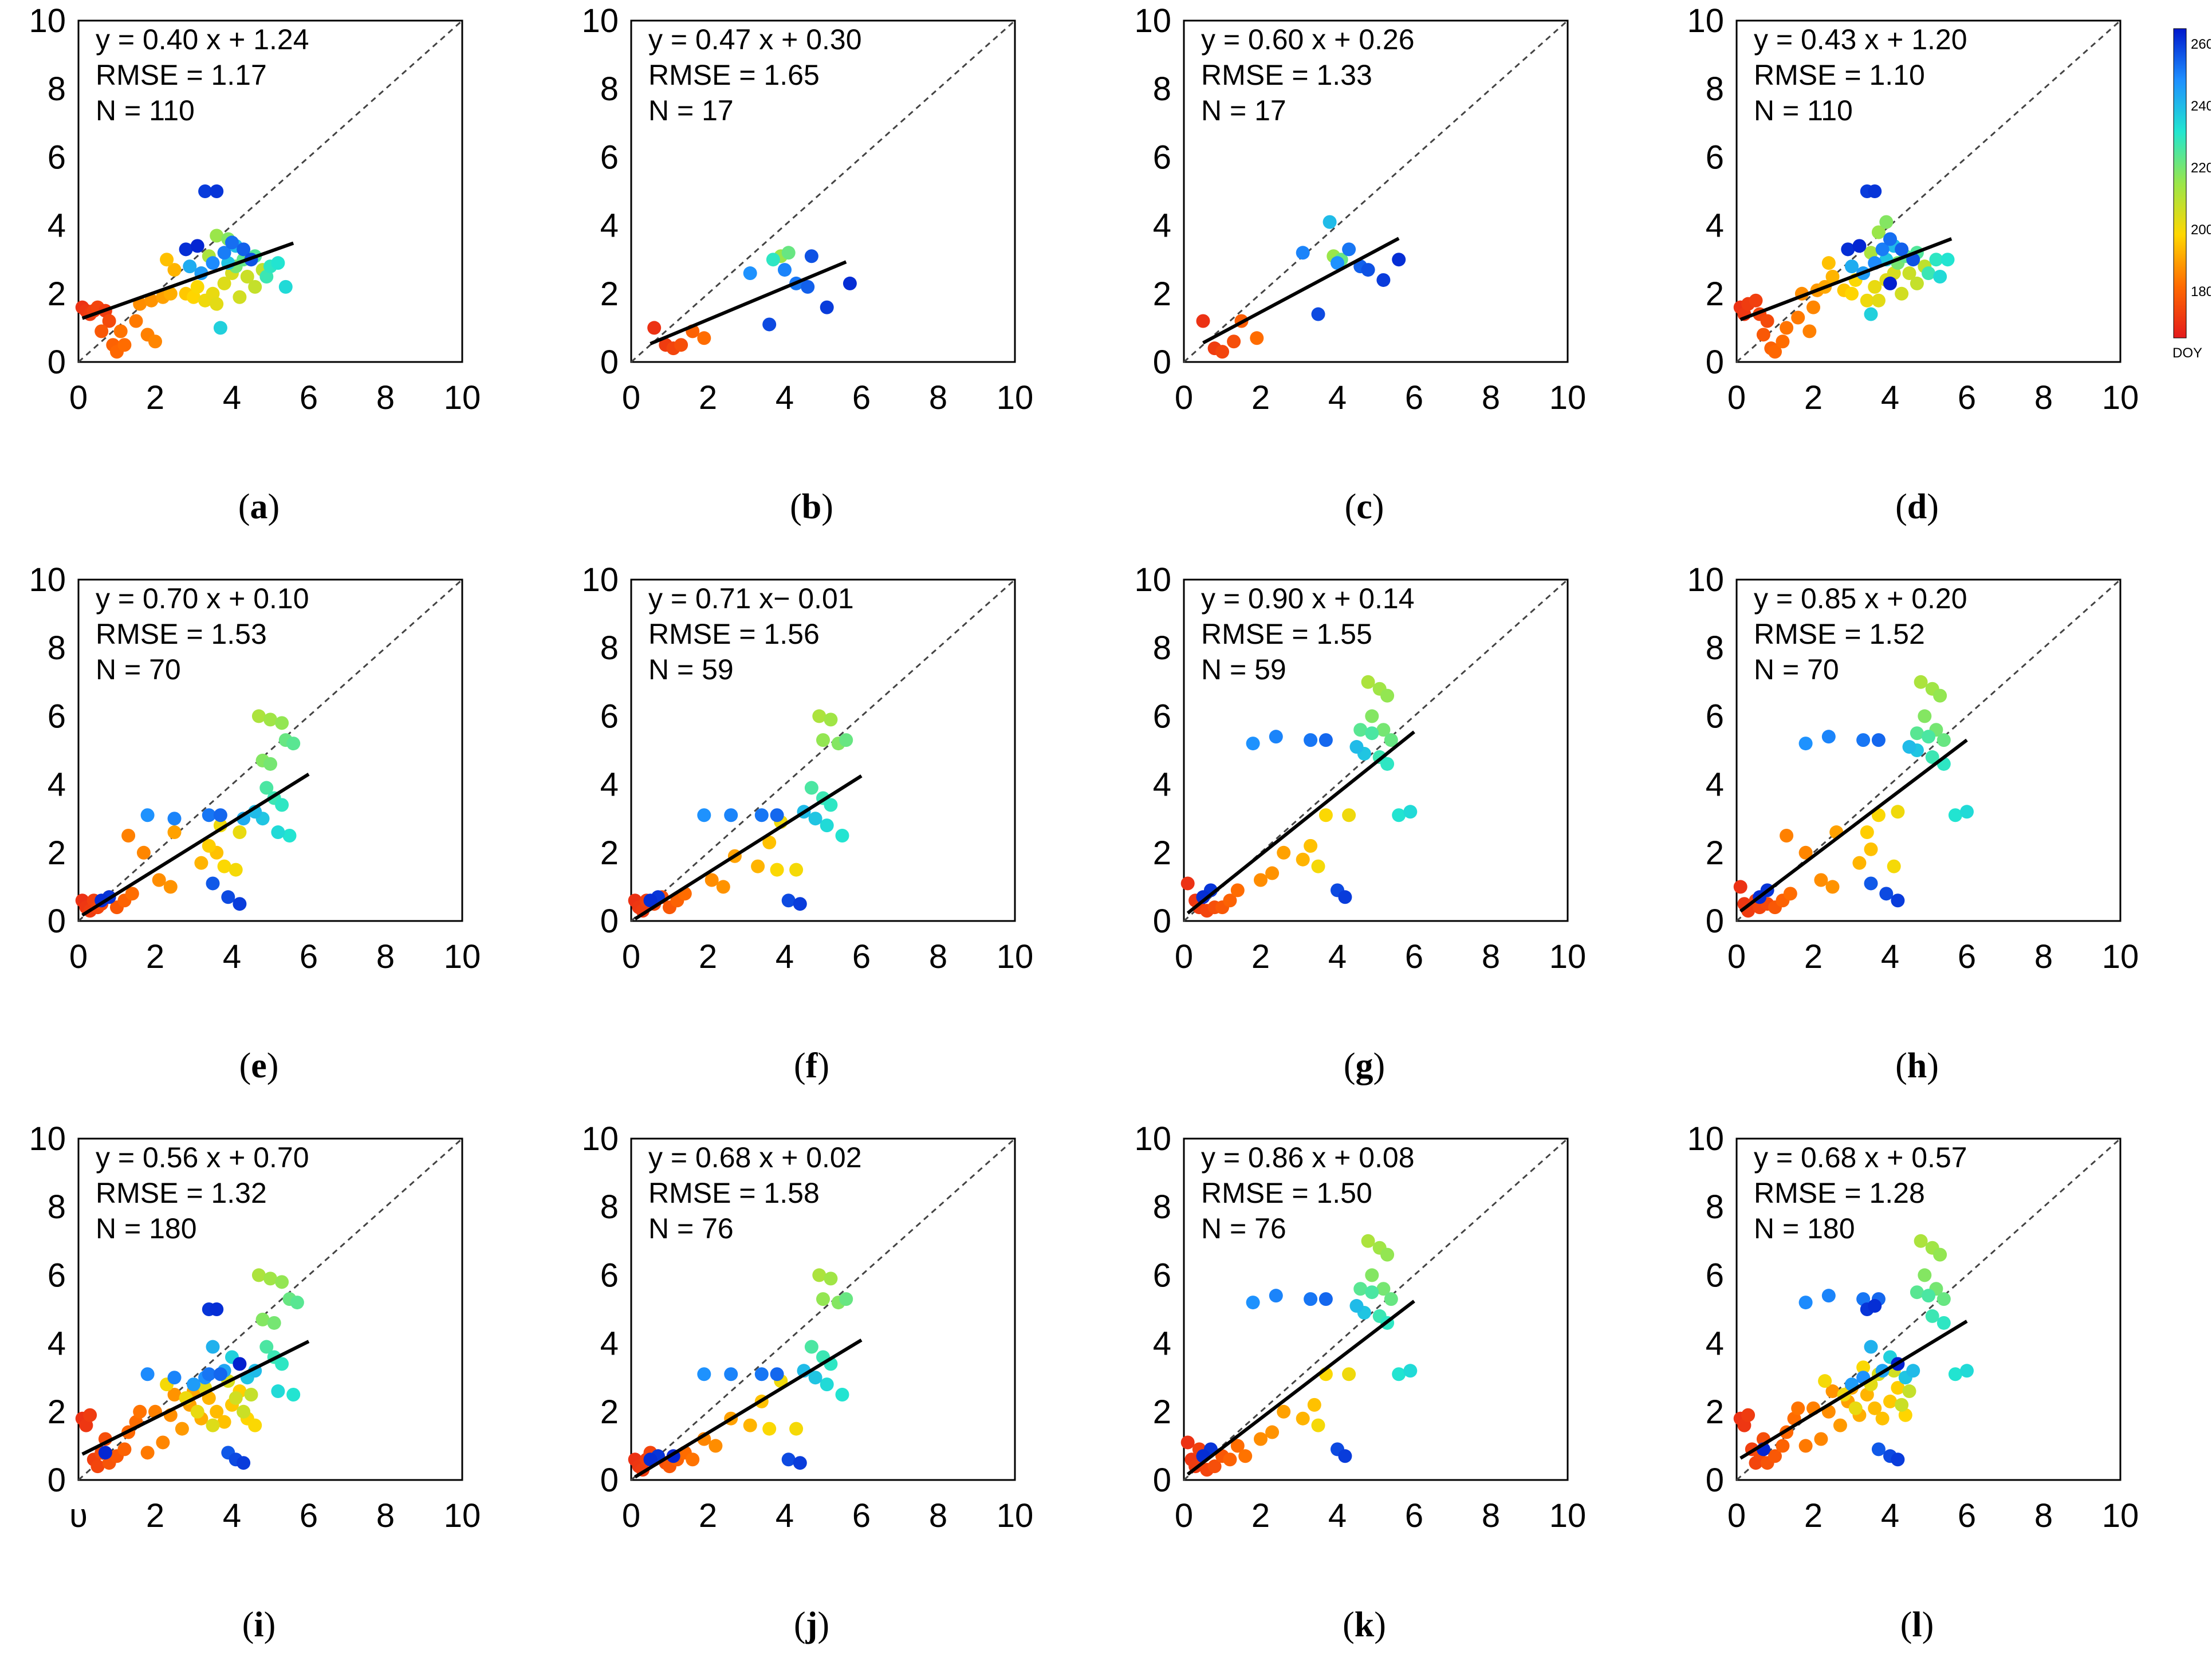  I want to click on panel-label: (h), so click(1917, 1065).